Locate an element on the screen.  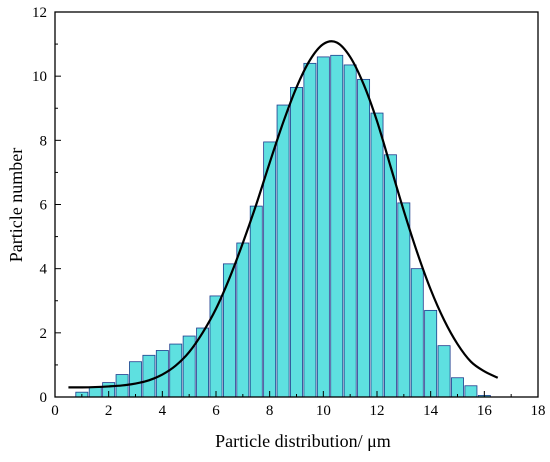
y-tick-label: 0 is located at coordinates (44, 398).